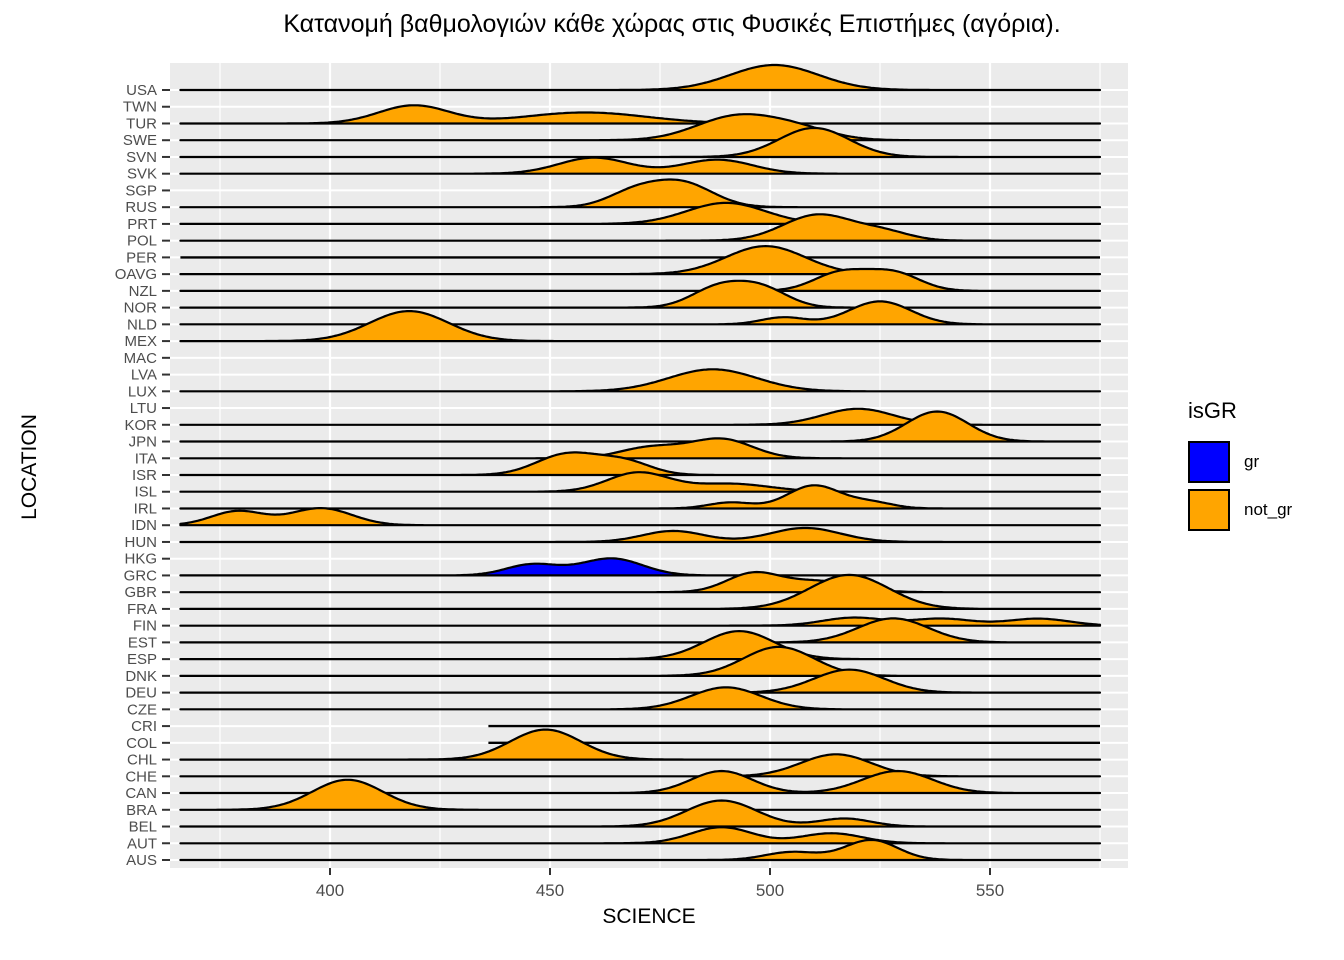 Image resolution: width=1344 pixels, height=960 pixels. What do you see at coordinates (330, 890) in the screenshot?
I see `x-tick-label: 400` at bounding box center [330, 890].